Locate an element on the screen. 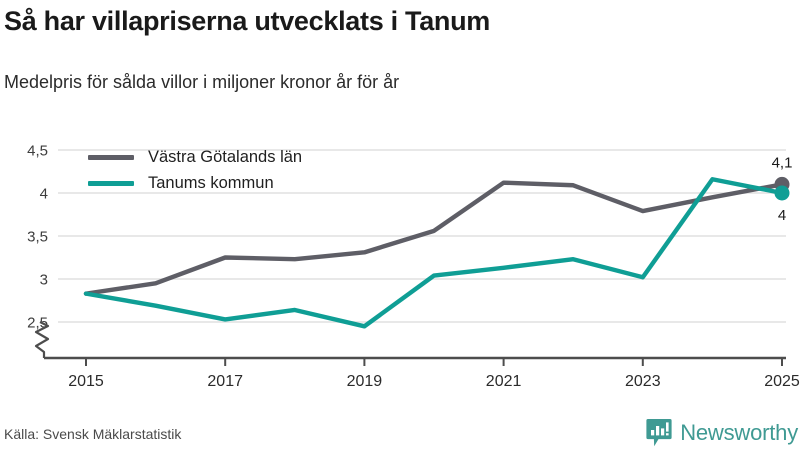 This screenshot has height=450, width=800. y-axis-tick-labels: 2,5 3 3,5 4 4,5 is located at coordinates (37, 237).